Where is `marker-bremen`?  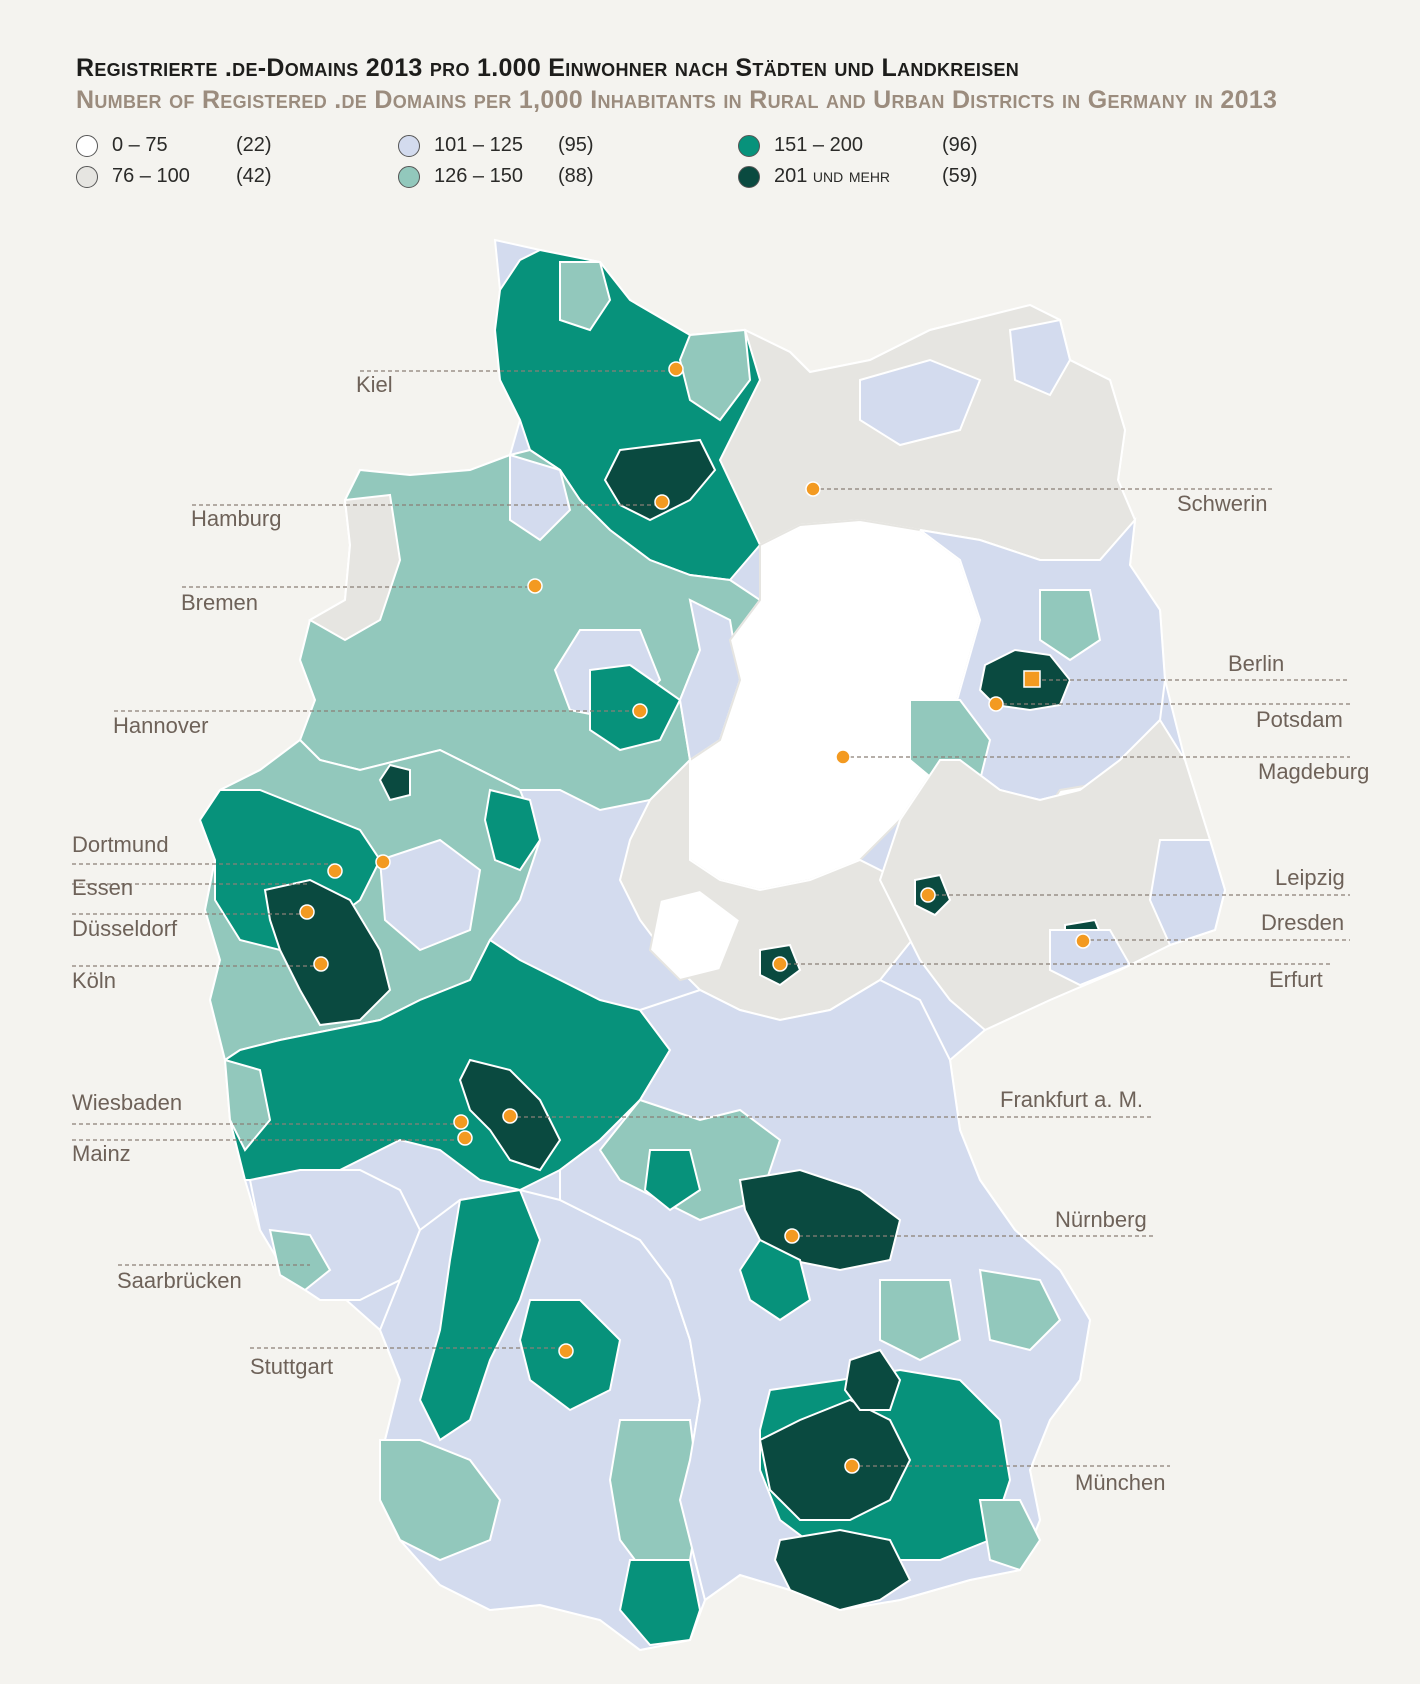 marker-bremen is located at coordinates (535, 586).